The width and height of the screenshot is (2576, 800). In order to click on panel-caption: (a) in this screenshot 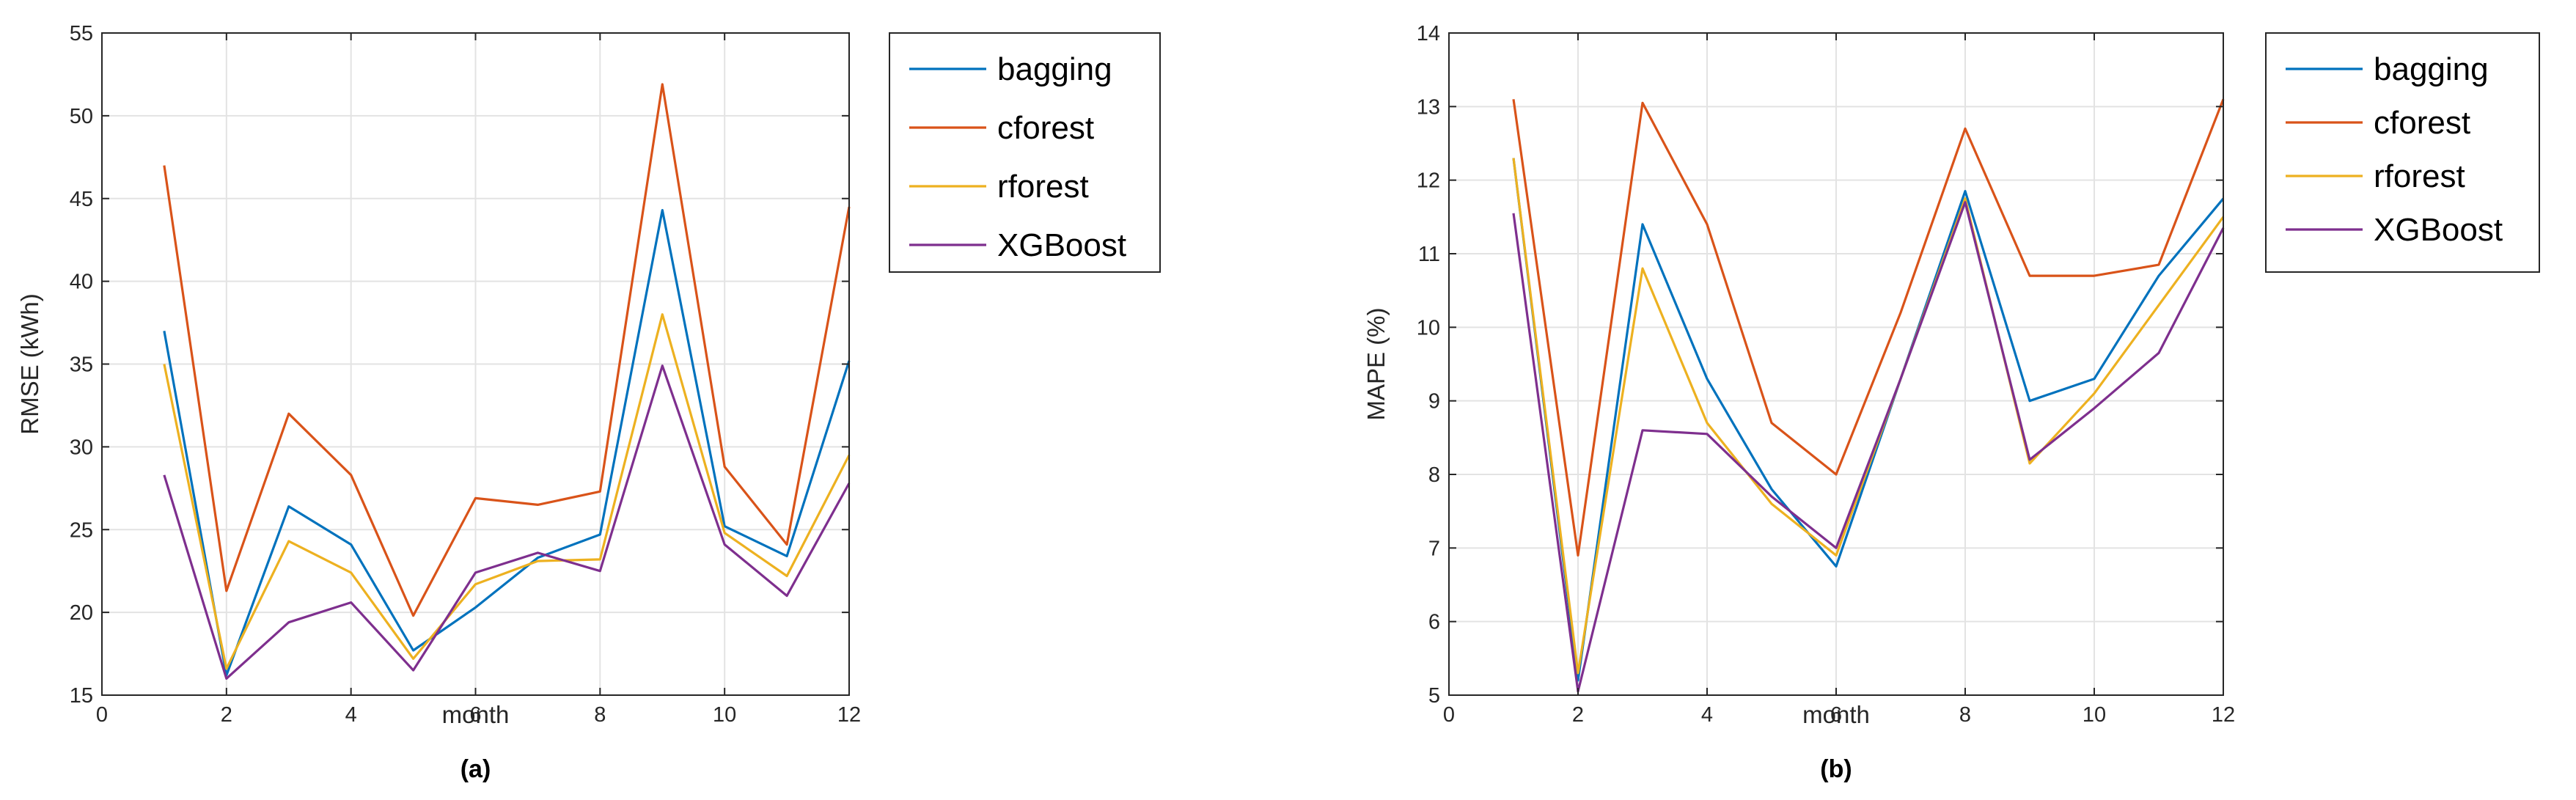, I will do `click(476, 769)`.